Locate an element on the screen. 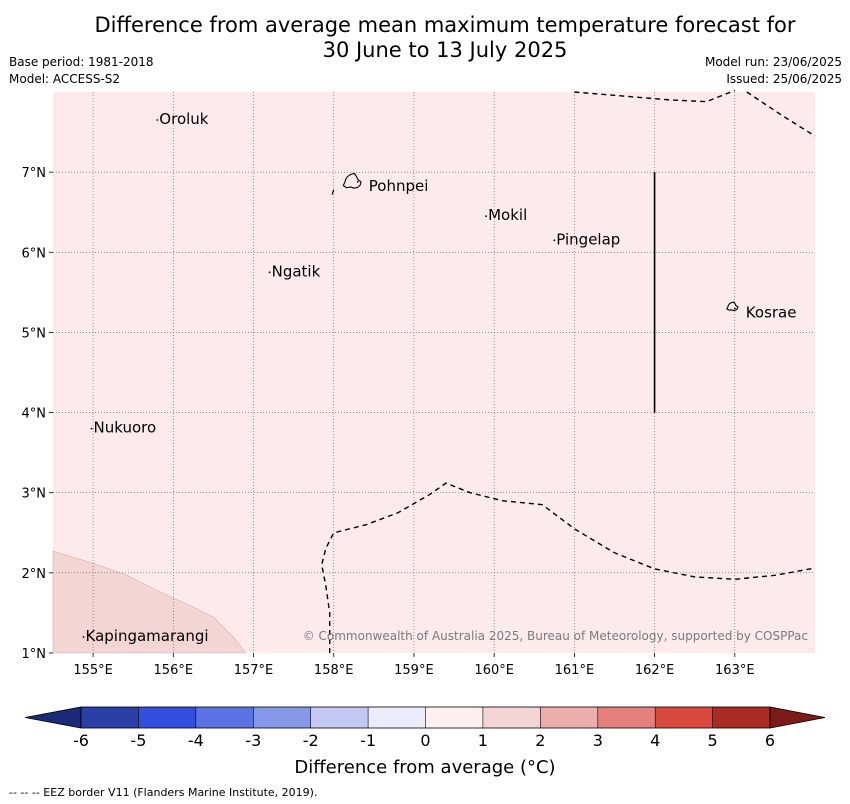 The width and height of the screenshot is (850, 804). anomaly-patch-shape is located at coordinates (149, 602).